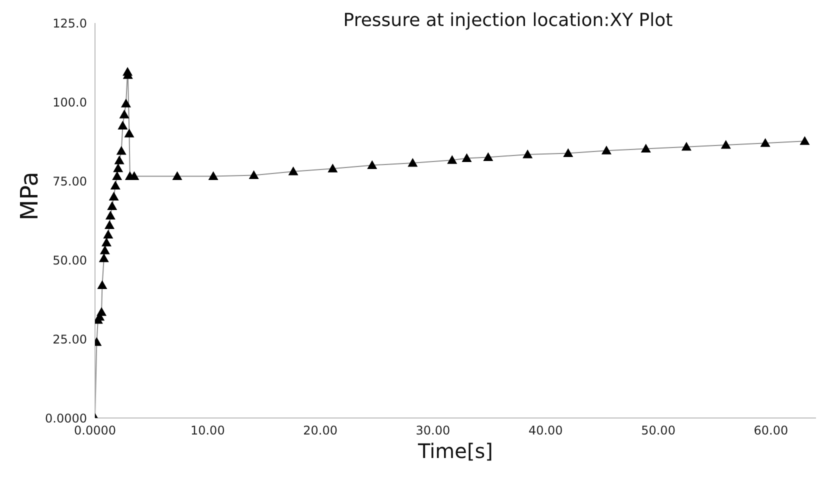  I want to click on x-tick-label: 20.00, so click(320, 431).